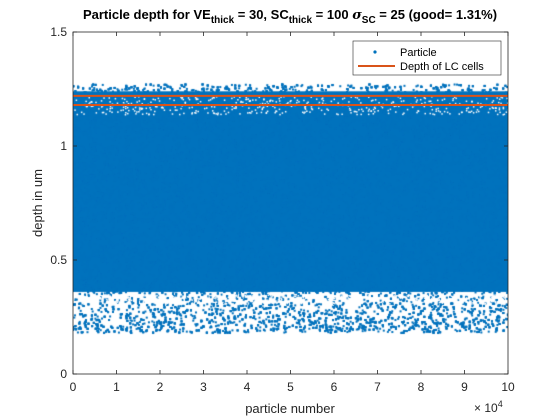 This screenshot has width=560, height=420. I want to click on x-tick-label: 6, so click(334, 387).